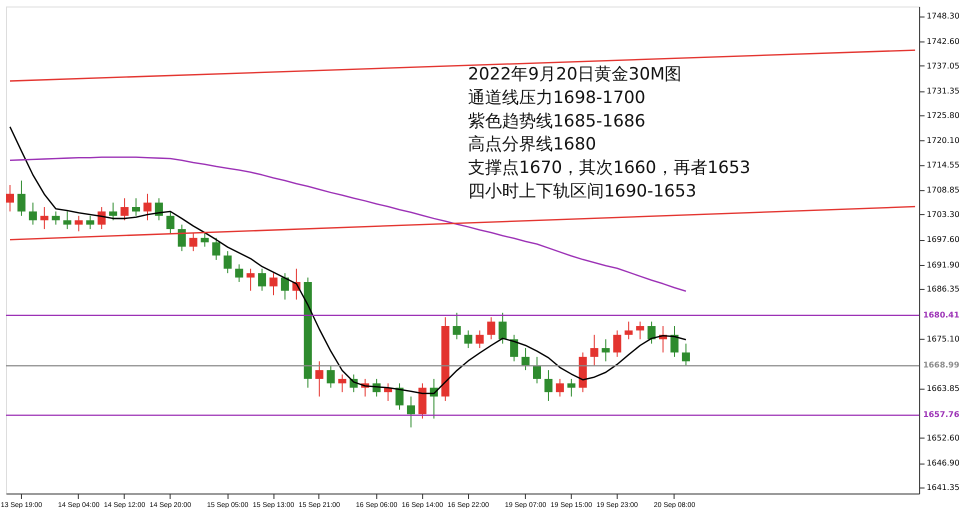 This screenshot has height=515, width=960. Describe the element at coordinates (943, 65) in the screenshot. I see `y-tick-label: 1737.05` at that location.